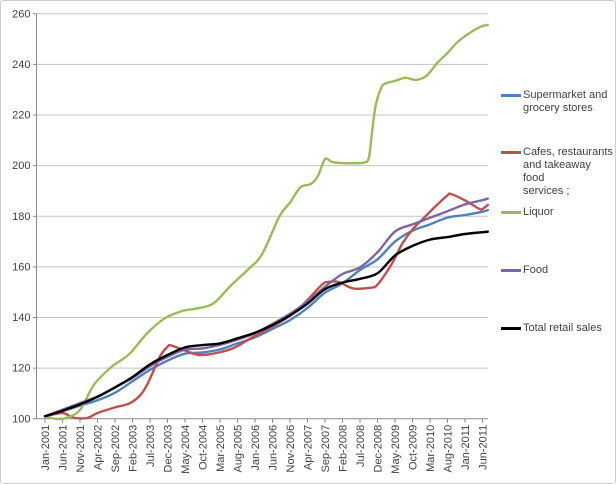  I want to click on x-axis-label: Oct-2004, so click(204, 447).